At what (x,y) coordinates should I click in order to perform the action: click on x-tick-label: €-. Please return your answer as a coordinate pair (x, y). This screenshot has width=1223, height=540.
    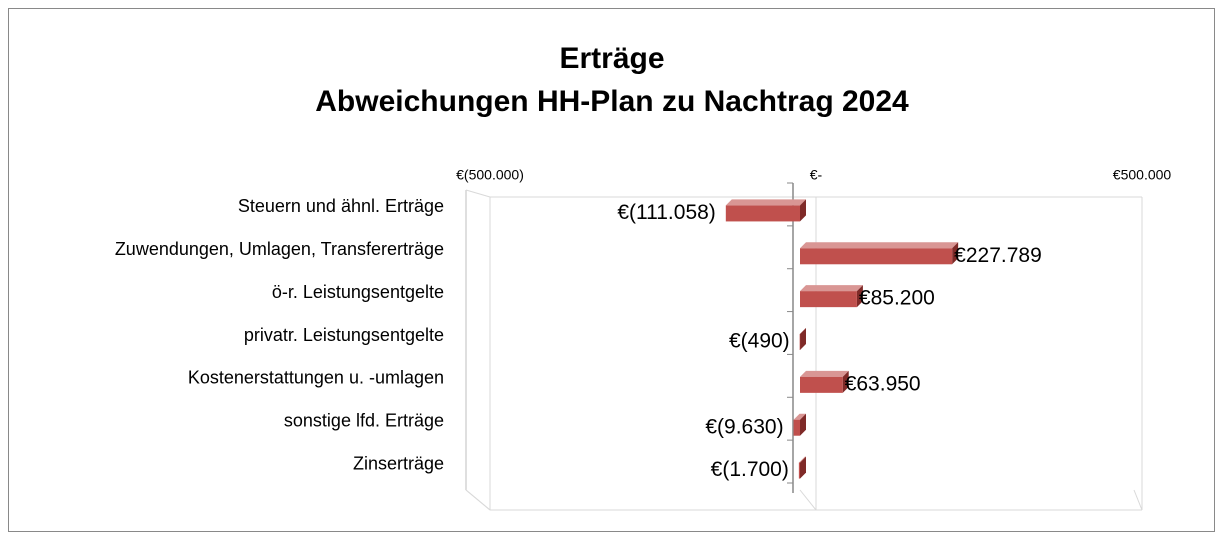
    Looking at the image, I should click on (816, 175).